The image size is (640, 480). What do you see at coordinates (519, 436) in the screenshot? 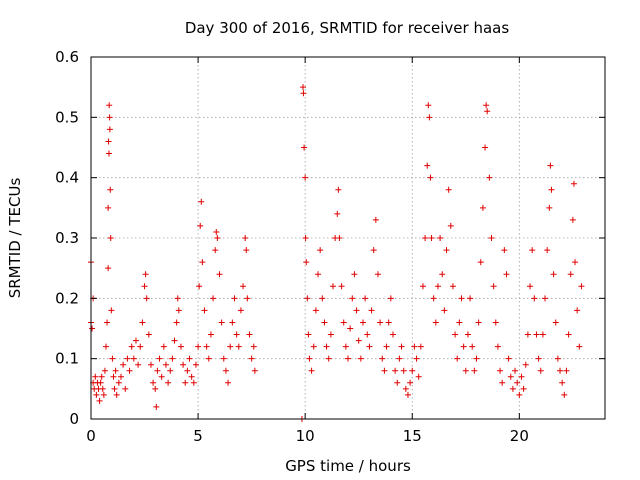
I see `x-tick-label: 20` at bounding box center [519, 436].